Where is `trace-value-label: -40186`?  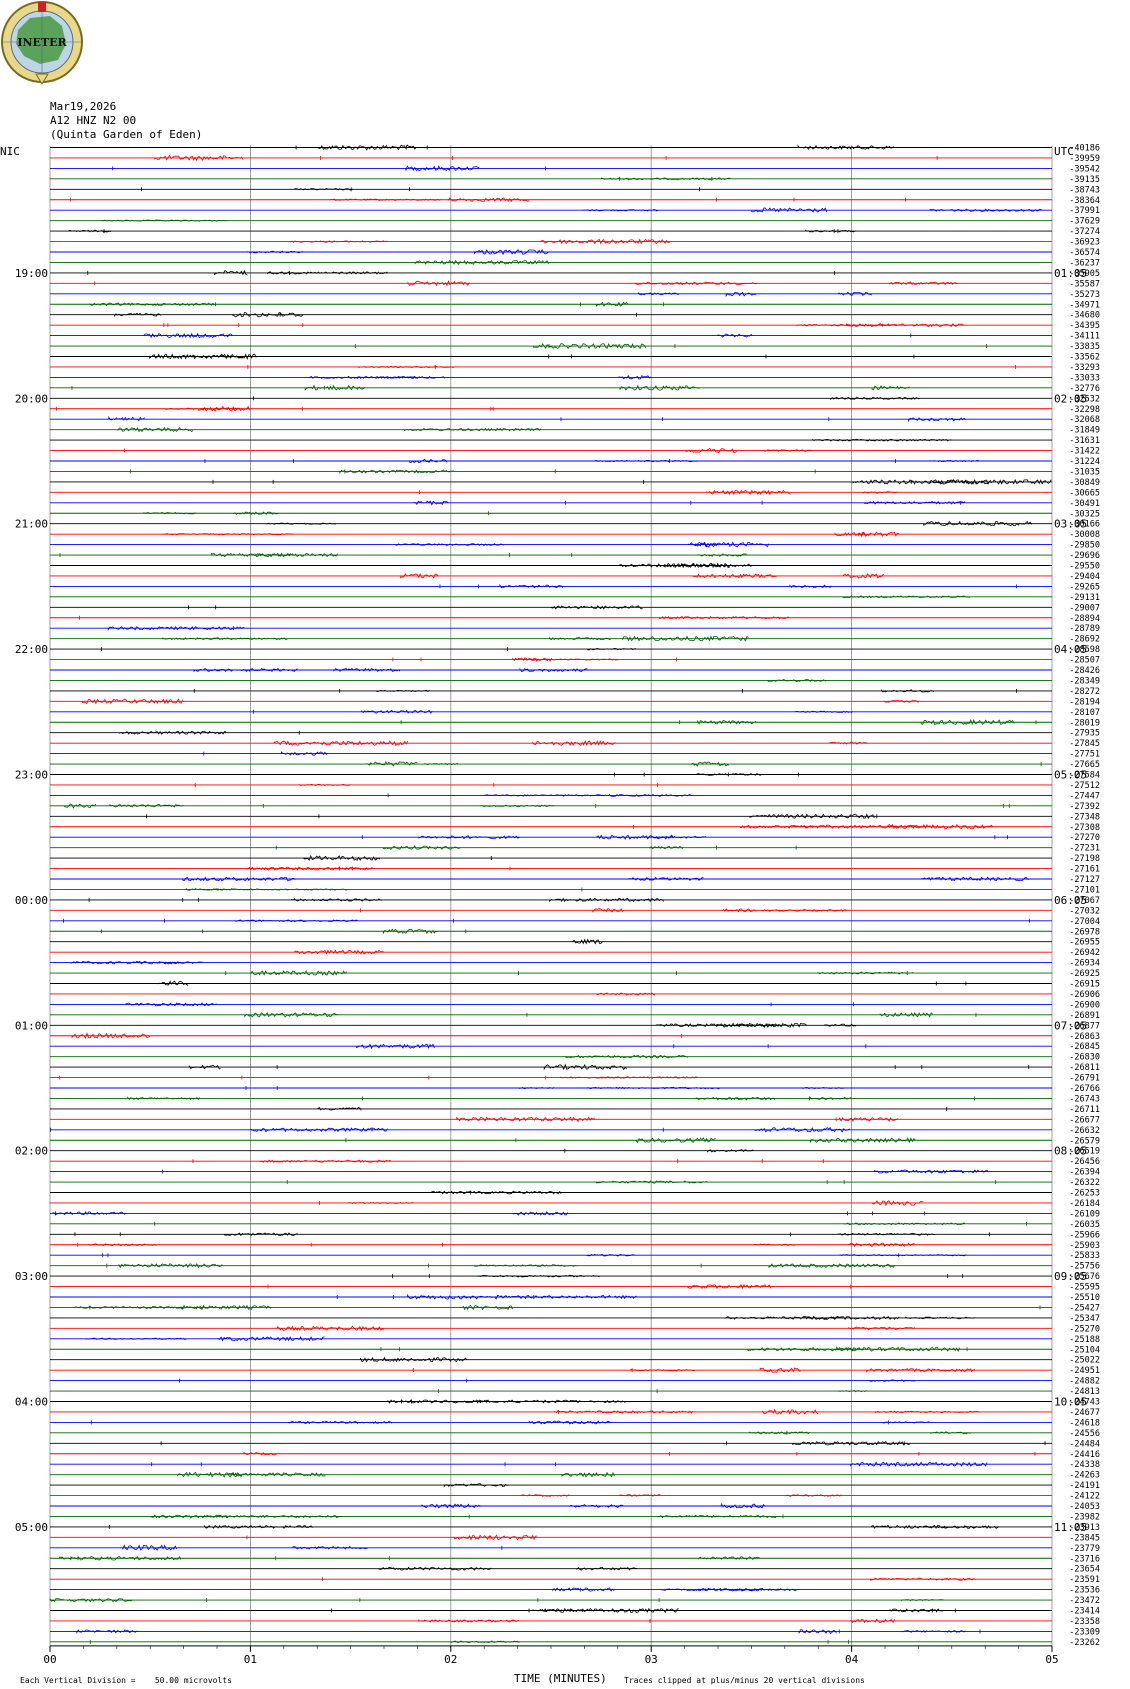
trace-value-label: -40186 is located at coordinates (1084, 149).